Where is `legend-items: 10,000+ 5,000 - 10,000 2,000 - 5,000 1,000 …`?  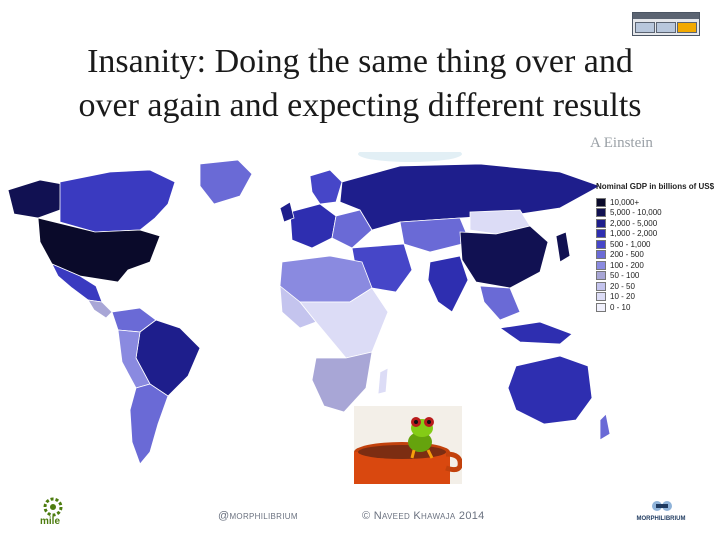
legend-items: 10,000+ 5,000 - 10,000 2,000 - 5,000 1,000 … is located at coordinates (656, 255).